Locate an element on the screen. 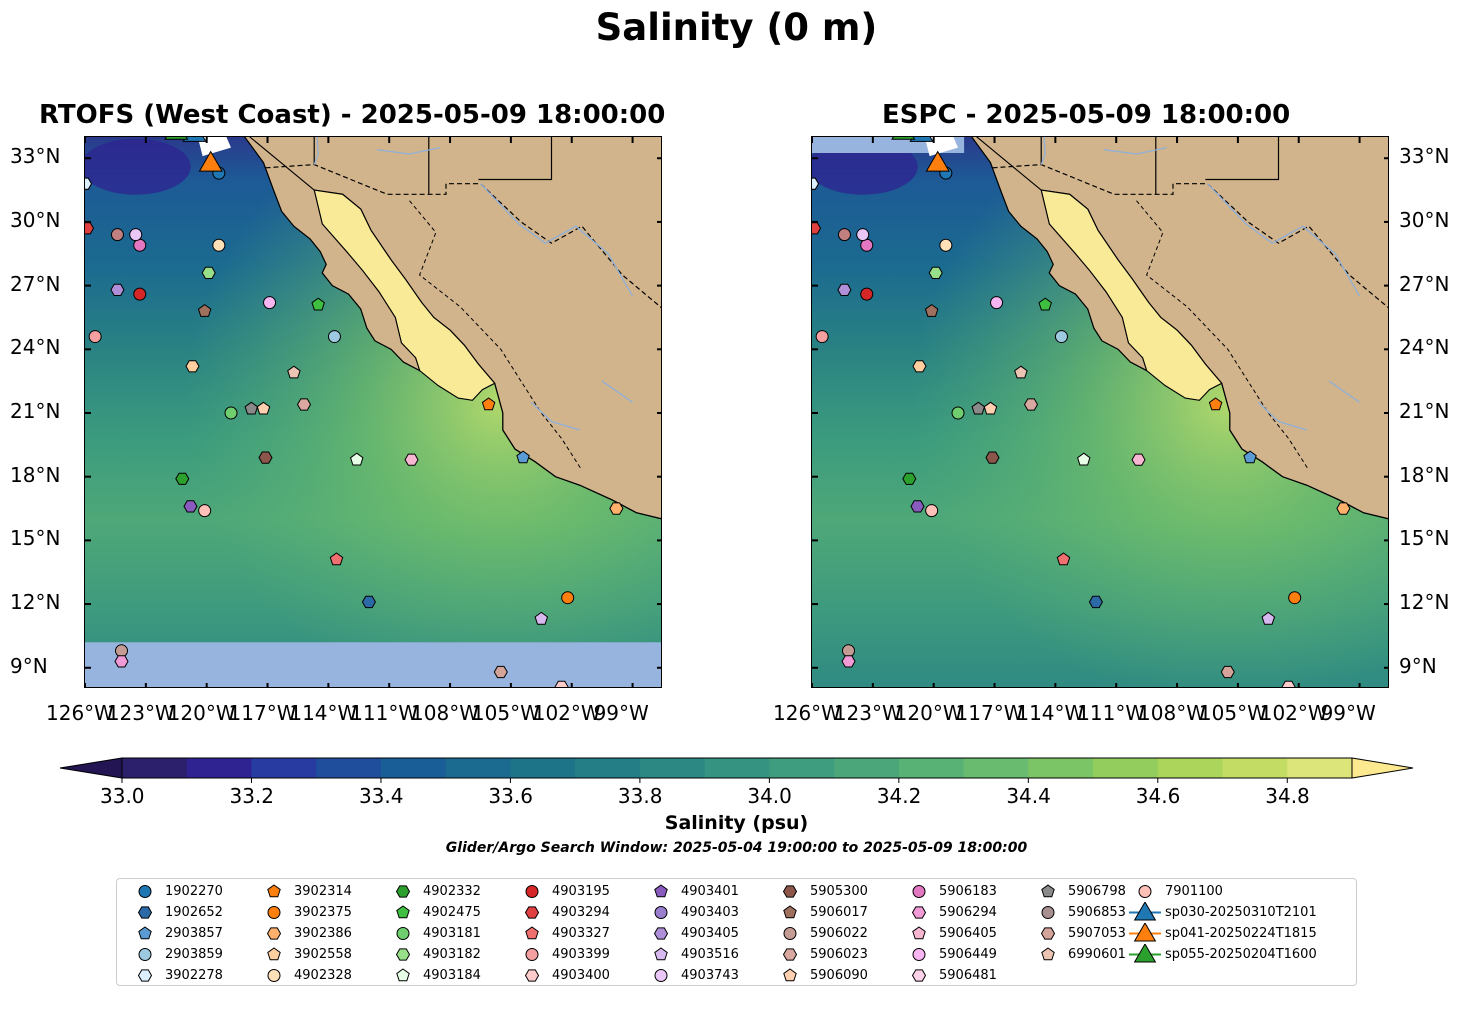  glider-marker-sp055-20250204T1600 is located at coordinates (176, 138).